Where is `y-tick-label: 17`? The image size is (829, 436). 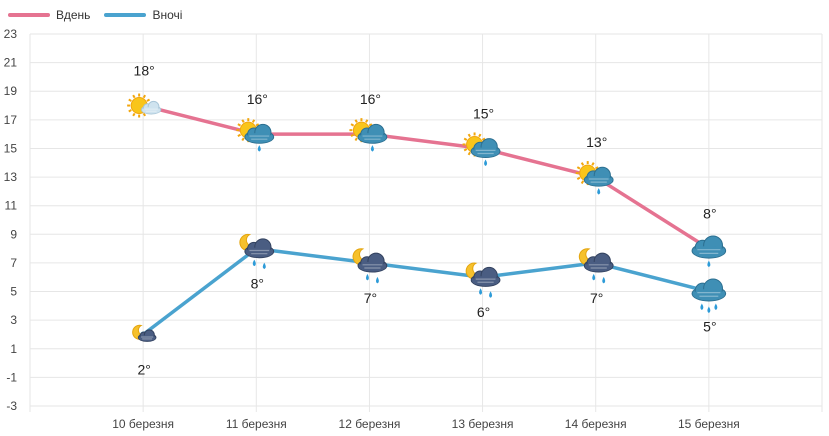
y-tick-label: 17 is located at coordinates (11, 120).